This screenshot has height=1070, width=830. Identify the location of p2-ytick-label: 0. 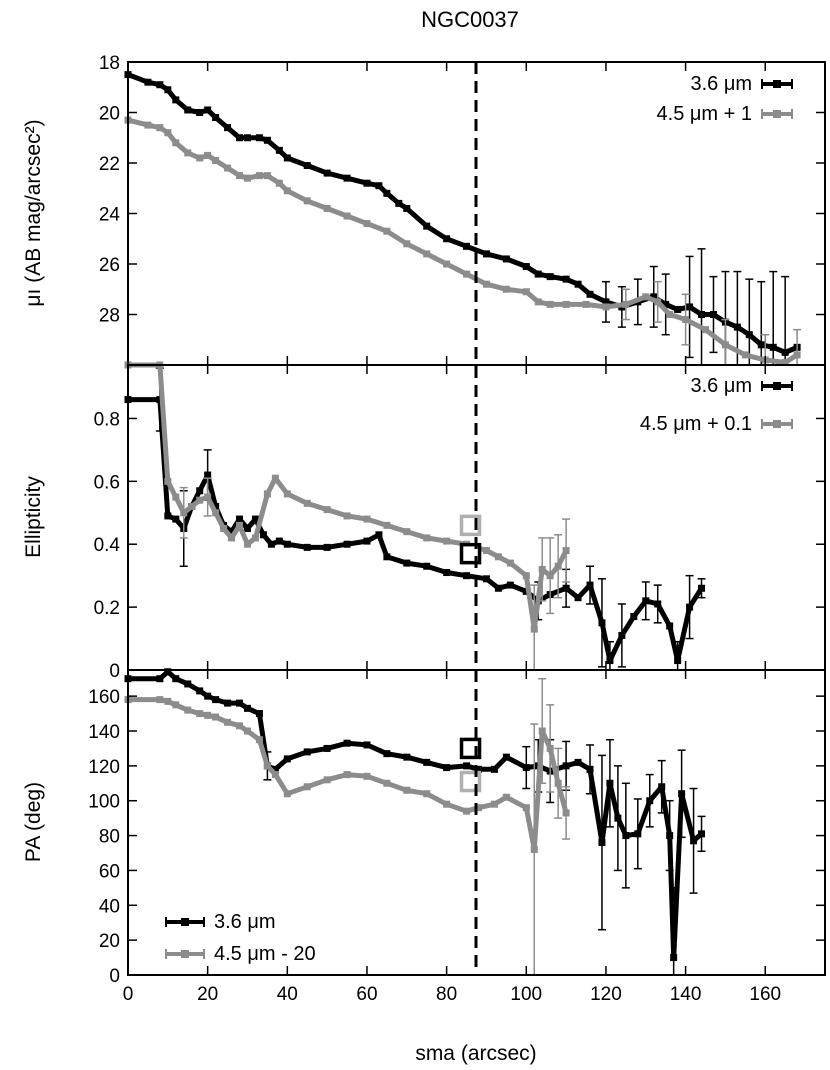
(114, 976).